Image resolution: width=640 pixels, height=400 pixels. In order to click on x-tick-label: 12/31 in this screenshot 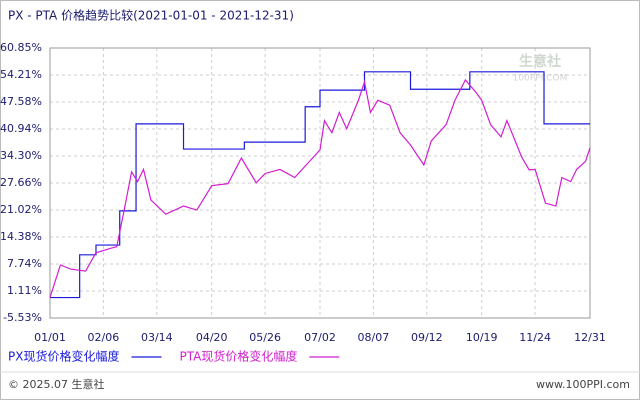, I will do `click(590, 337)`.